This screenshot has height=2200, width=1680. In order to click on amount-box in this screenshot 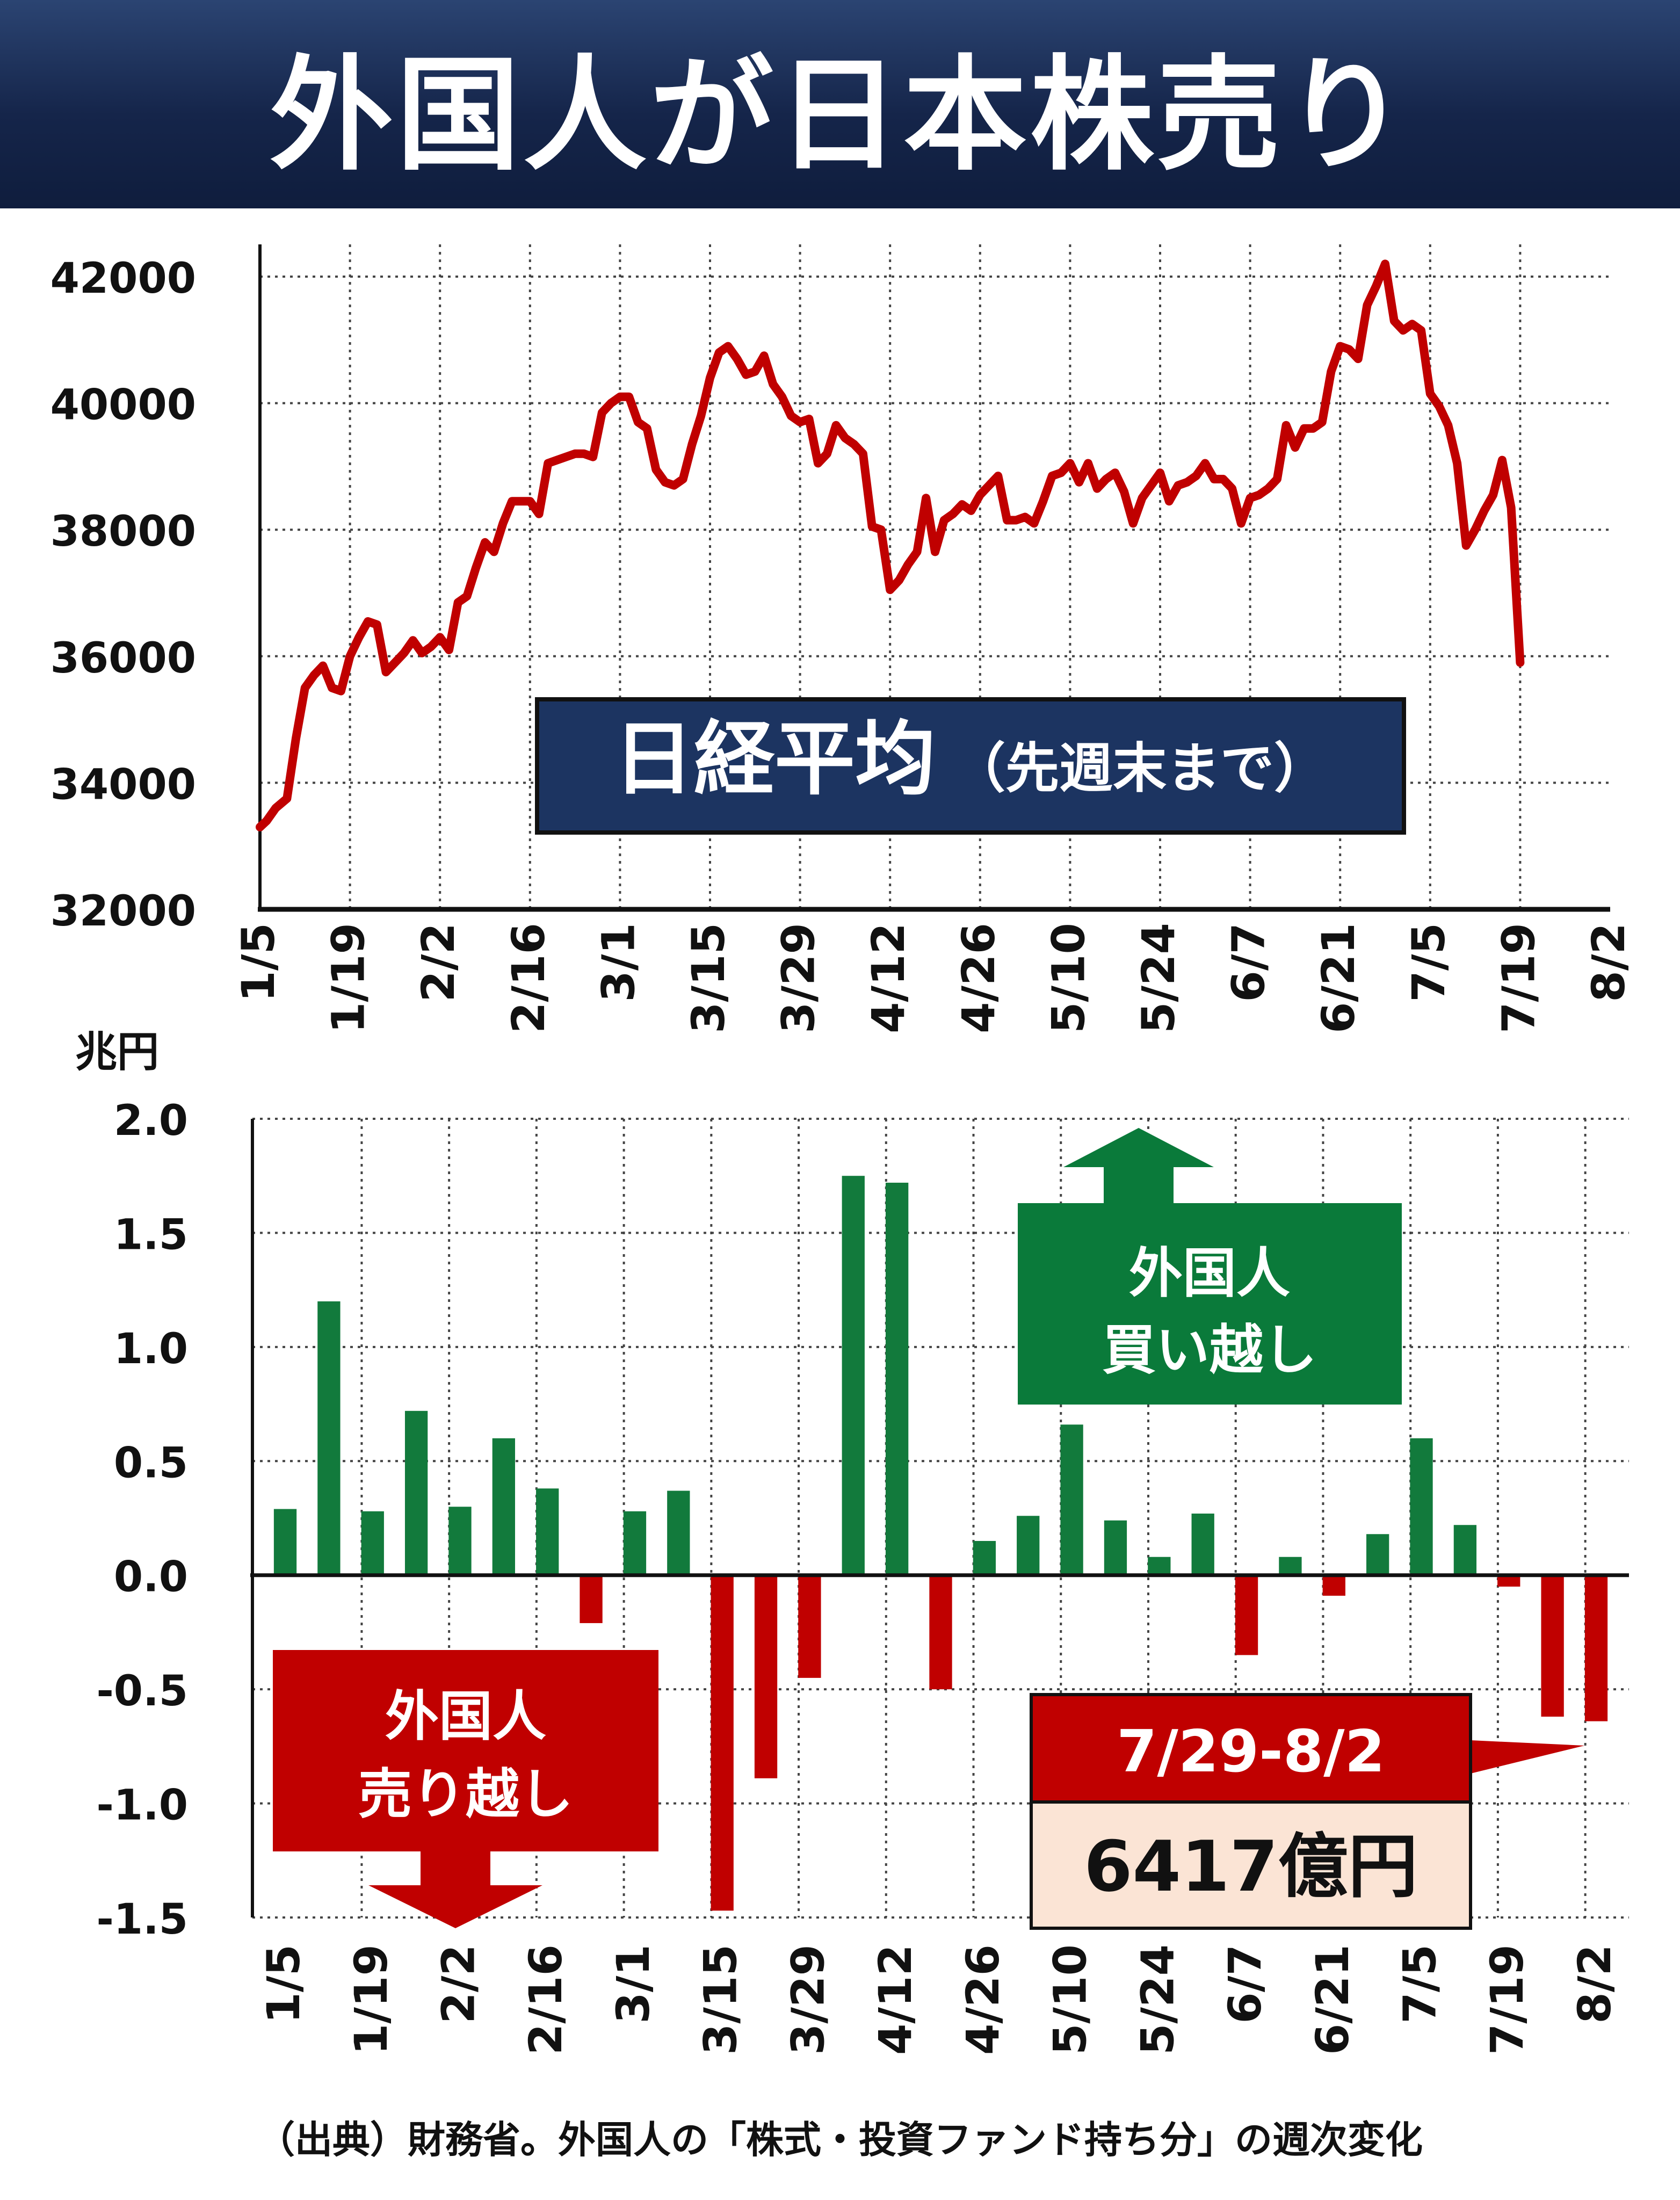, I will do `click(1251, 1865)`.